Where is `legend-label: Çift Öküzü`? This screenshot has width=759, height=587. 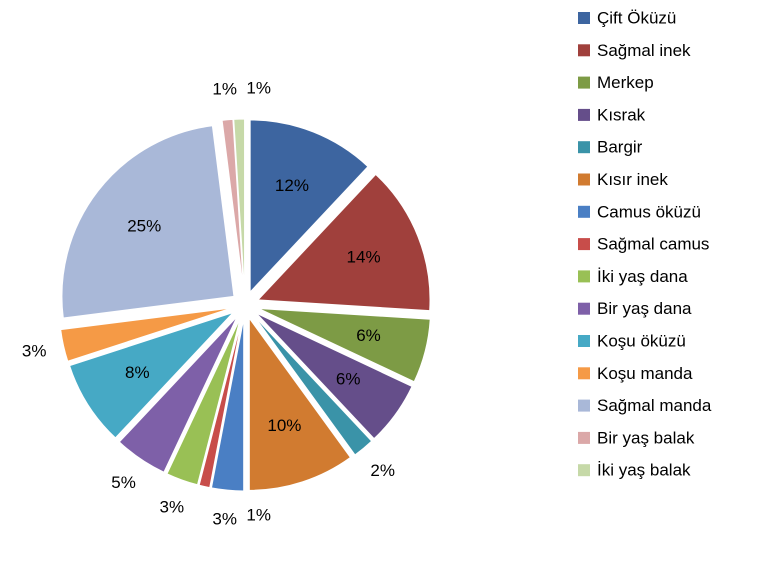
legend-label: Çift Öküzü is located at coordinates (636, 17).